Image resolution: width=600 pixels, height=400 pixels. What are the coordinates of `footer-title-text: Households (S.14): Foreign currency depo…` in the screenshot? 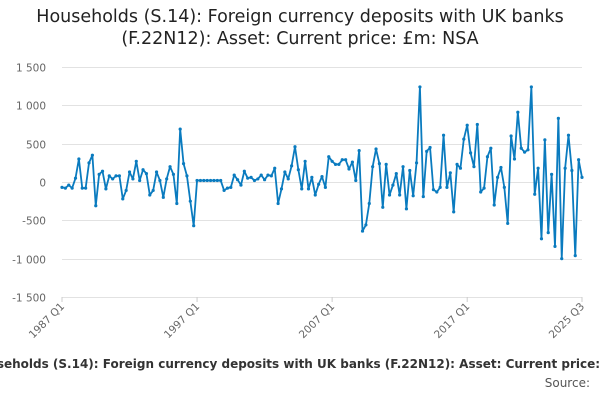 It's located at (300, 364).